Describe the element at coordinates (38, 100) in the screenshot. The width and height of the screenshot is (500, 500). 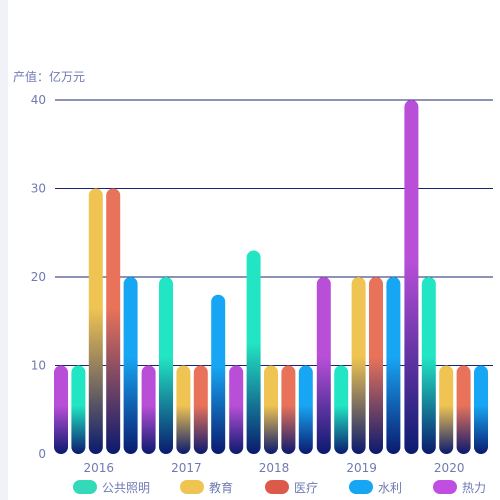
I see `y-tick-label: 40` at that location.